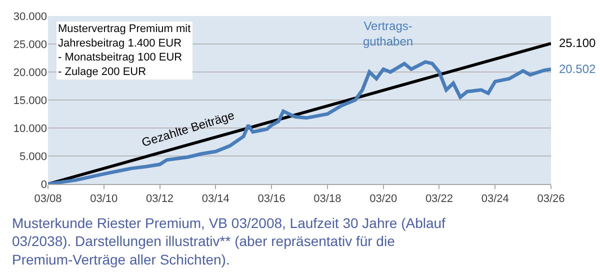 The width and height of the screenshot is (600, 280). Describe the element at coordinates (328, 199) in the screenshot. I see `x-tick-label: 03/18` at that location.